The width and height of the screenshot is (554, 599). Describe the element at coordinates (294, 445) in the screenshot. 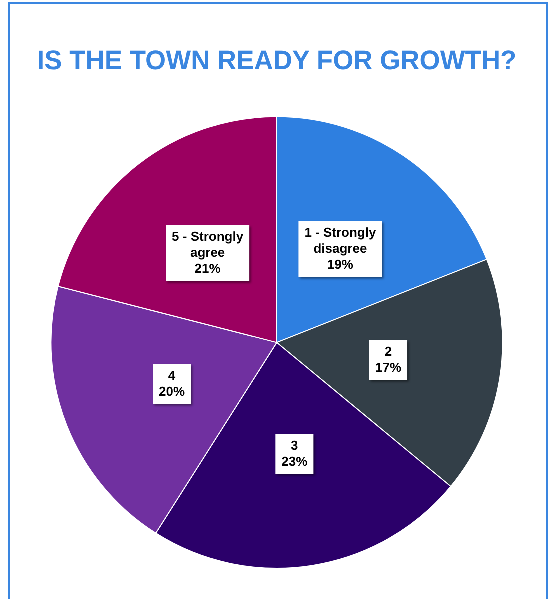

I see `slice-label: 3` at that location.